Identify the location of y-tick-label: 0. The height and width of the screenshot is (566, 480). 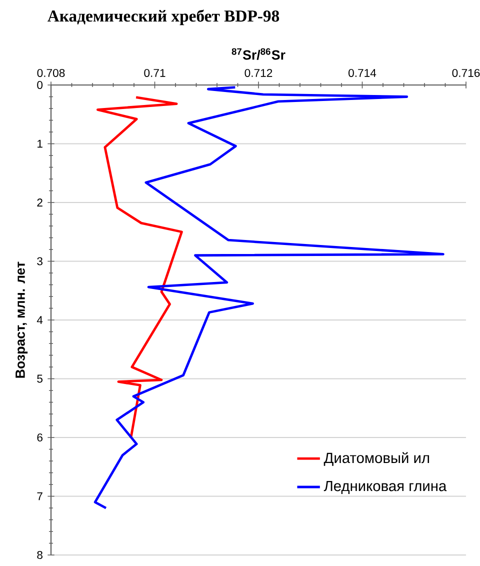
(40, 85).